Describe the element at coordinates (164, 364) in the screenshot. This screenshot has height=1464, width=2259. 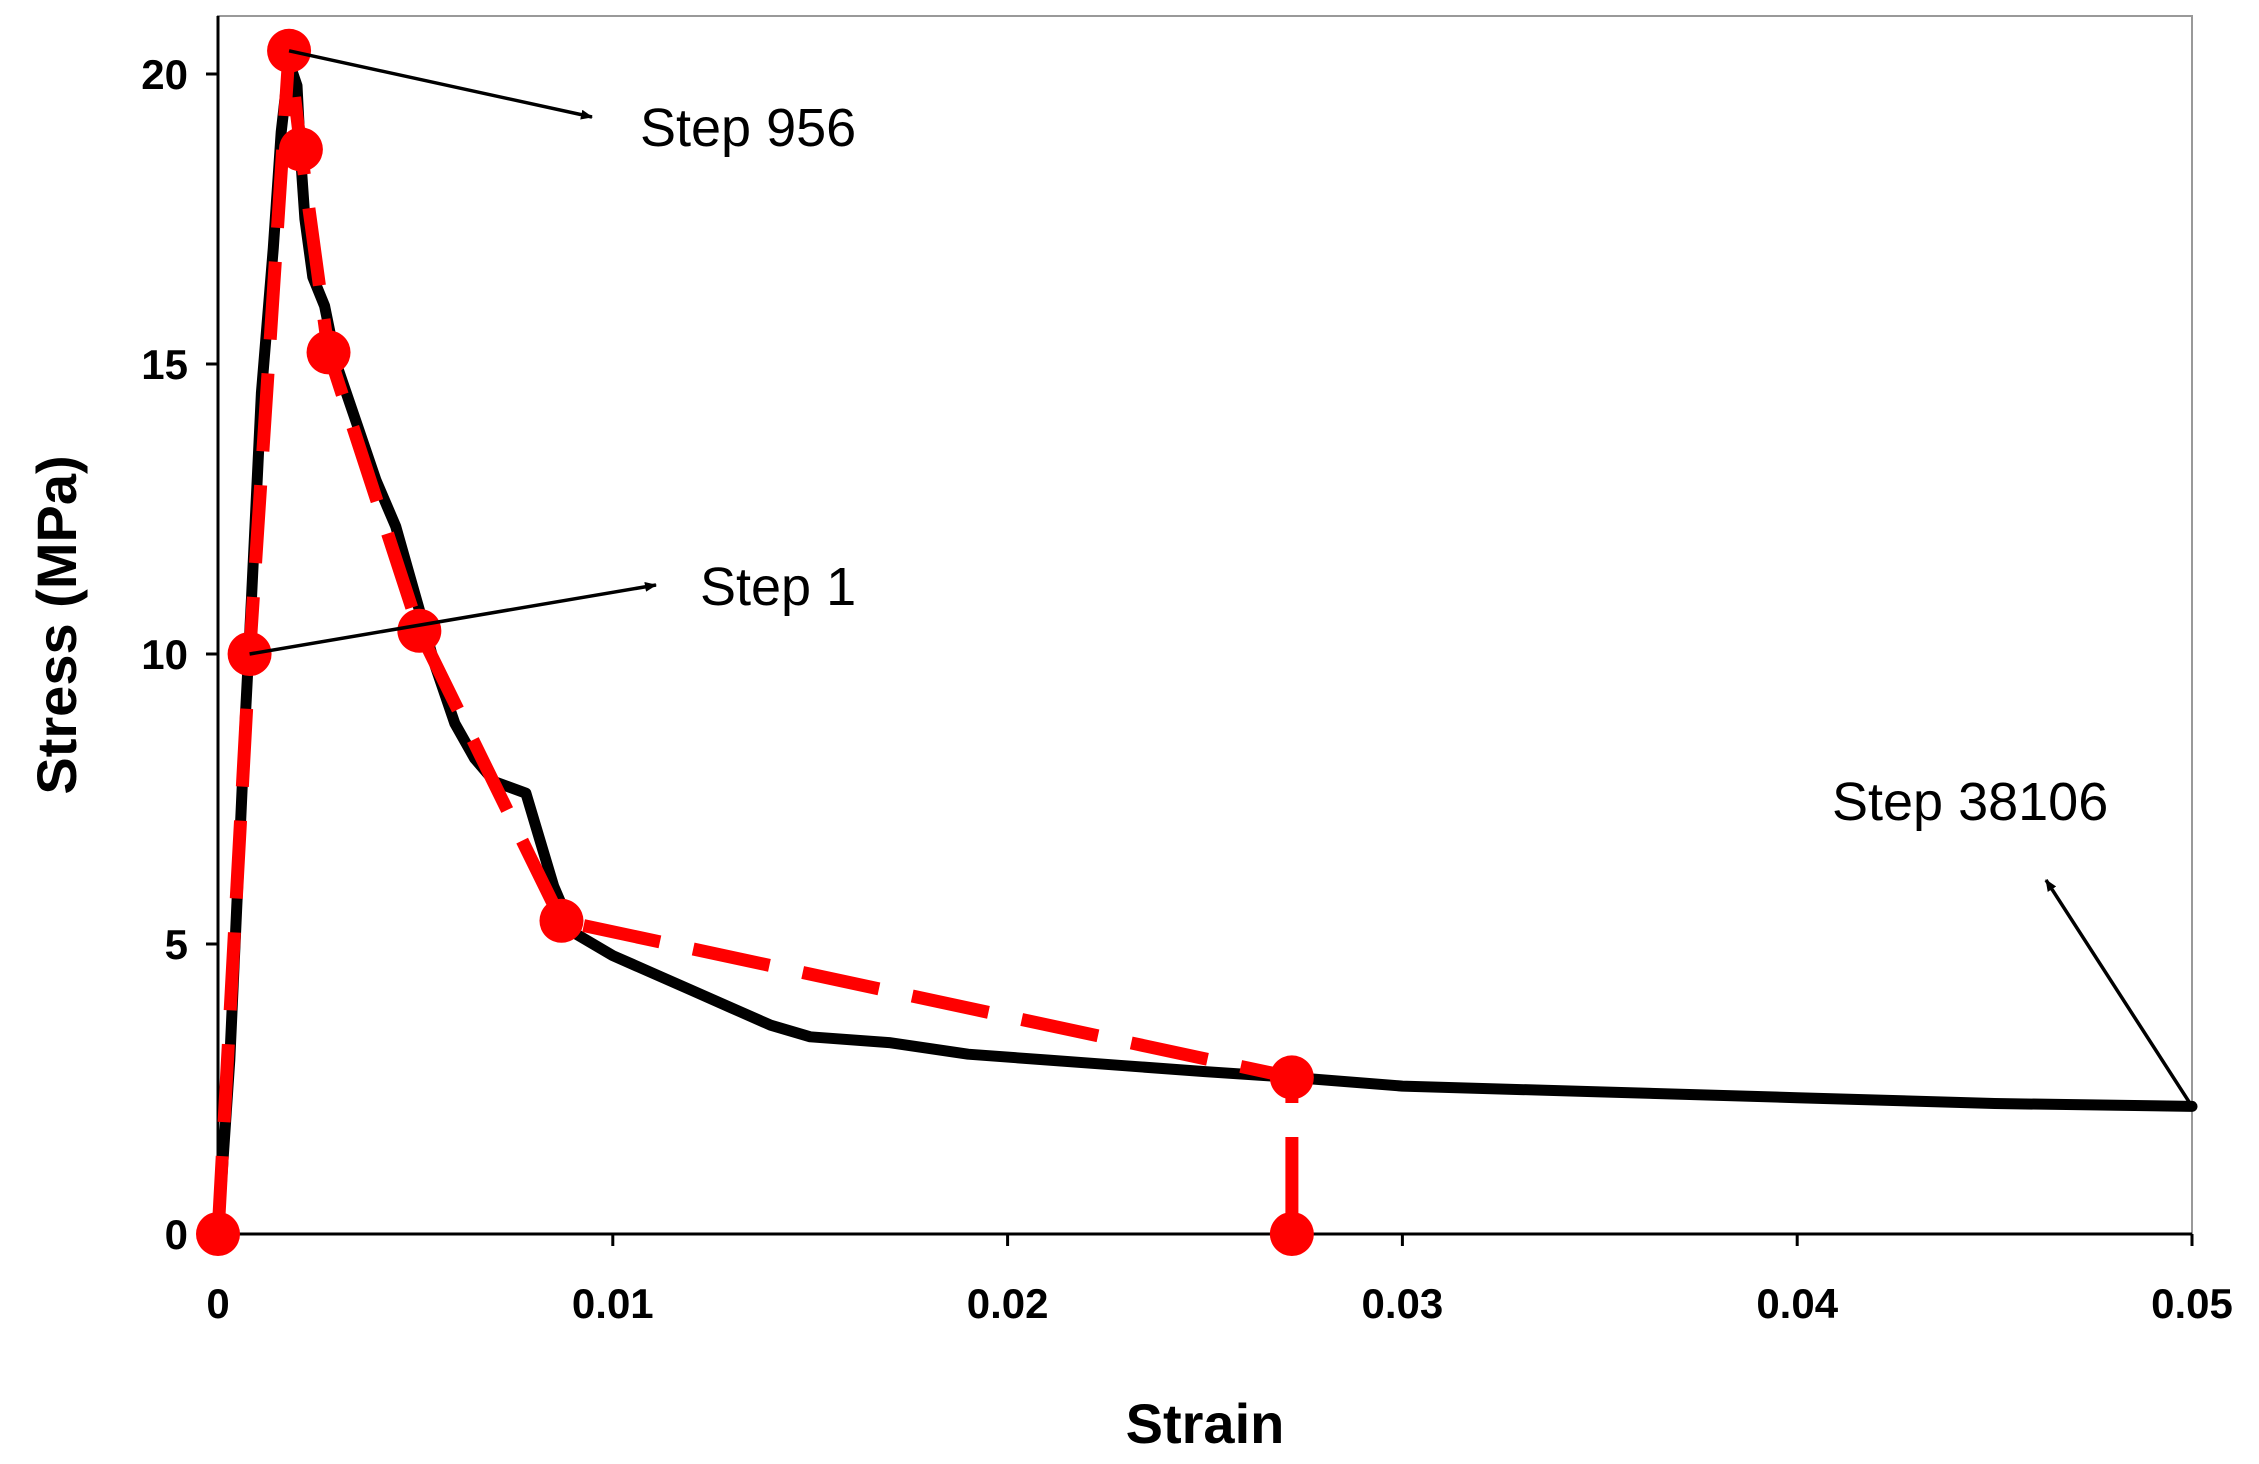
I see `y-tick-label: 15` at that location.